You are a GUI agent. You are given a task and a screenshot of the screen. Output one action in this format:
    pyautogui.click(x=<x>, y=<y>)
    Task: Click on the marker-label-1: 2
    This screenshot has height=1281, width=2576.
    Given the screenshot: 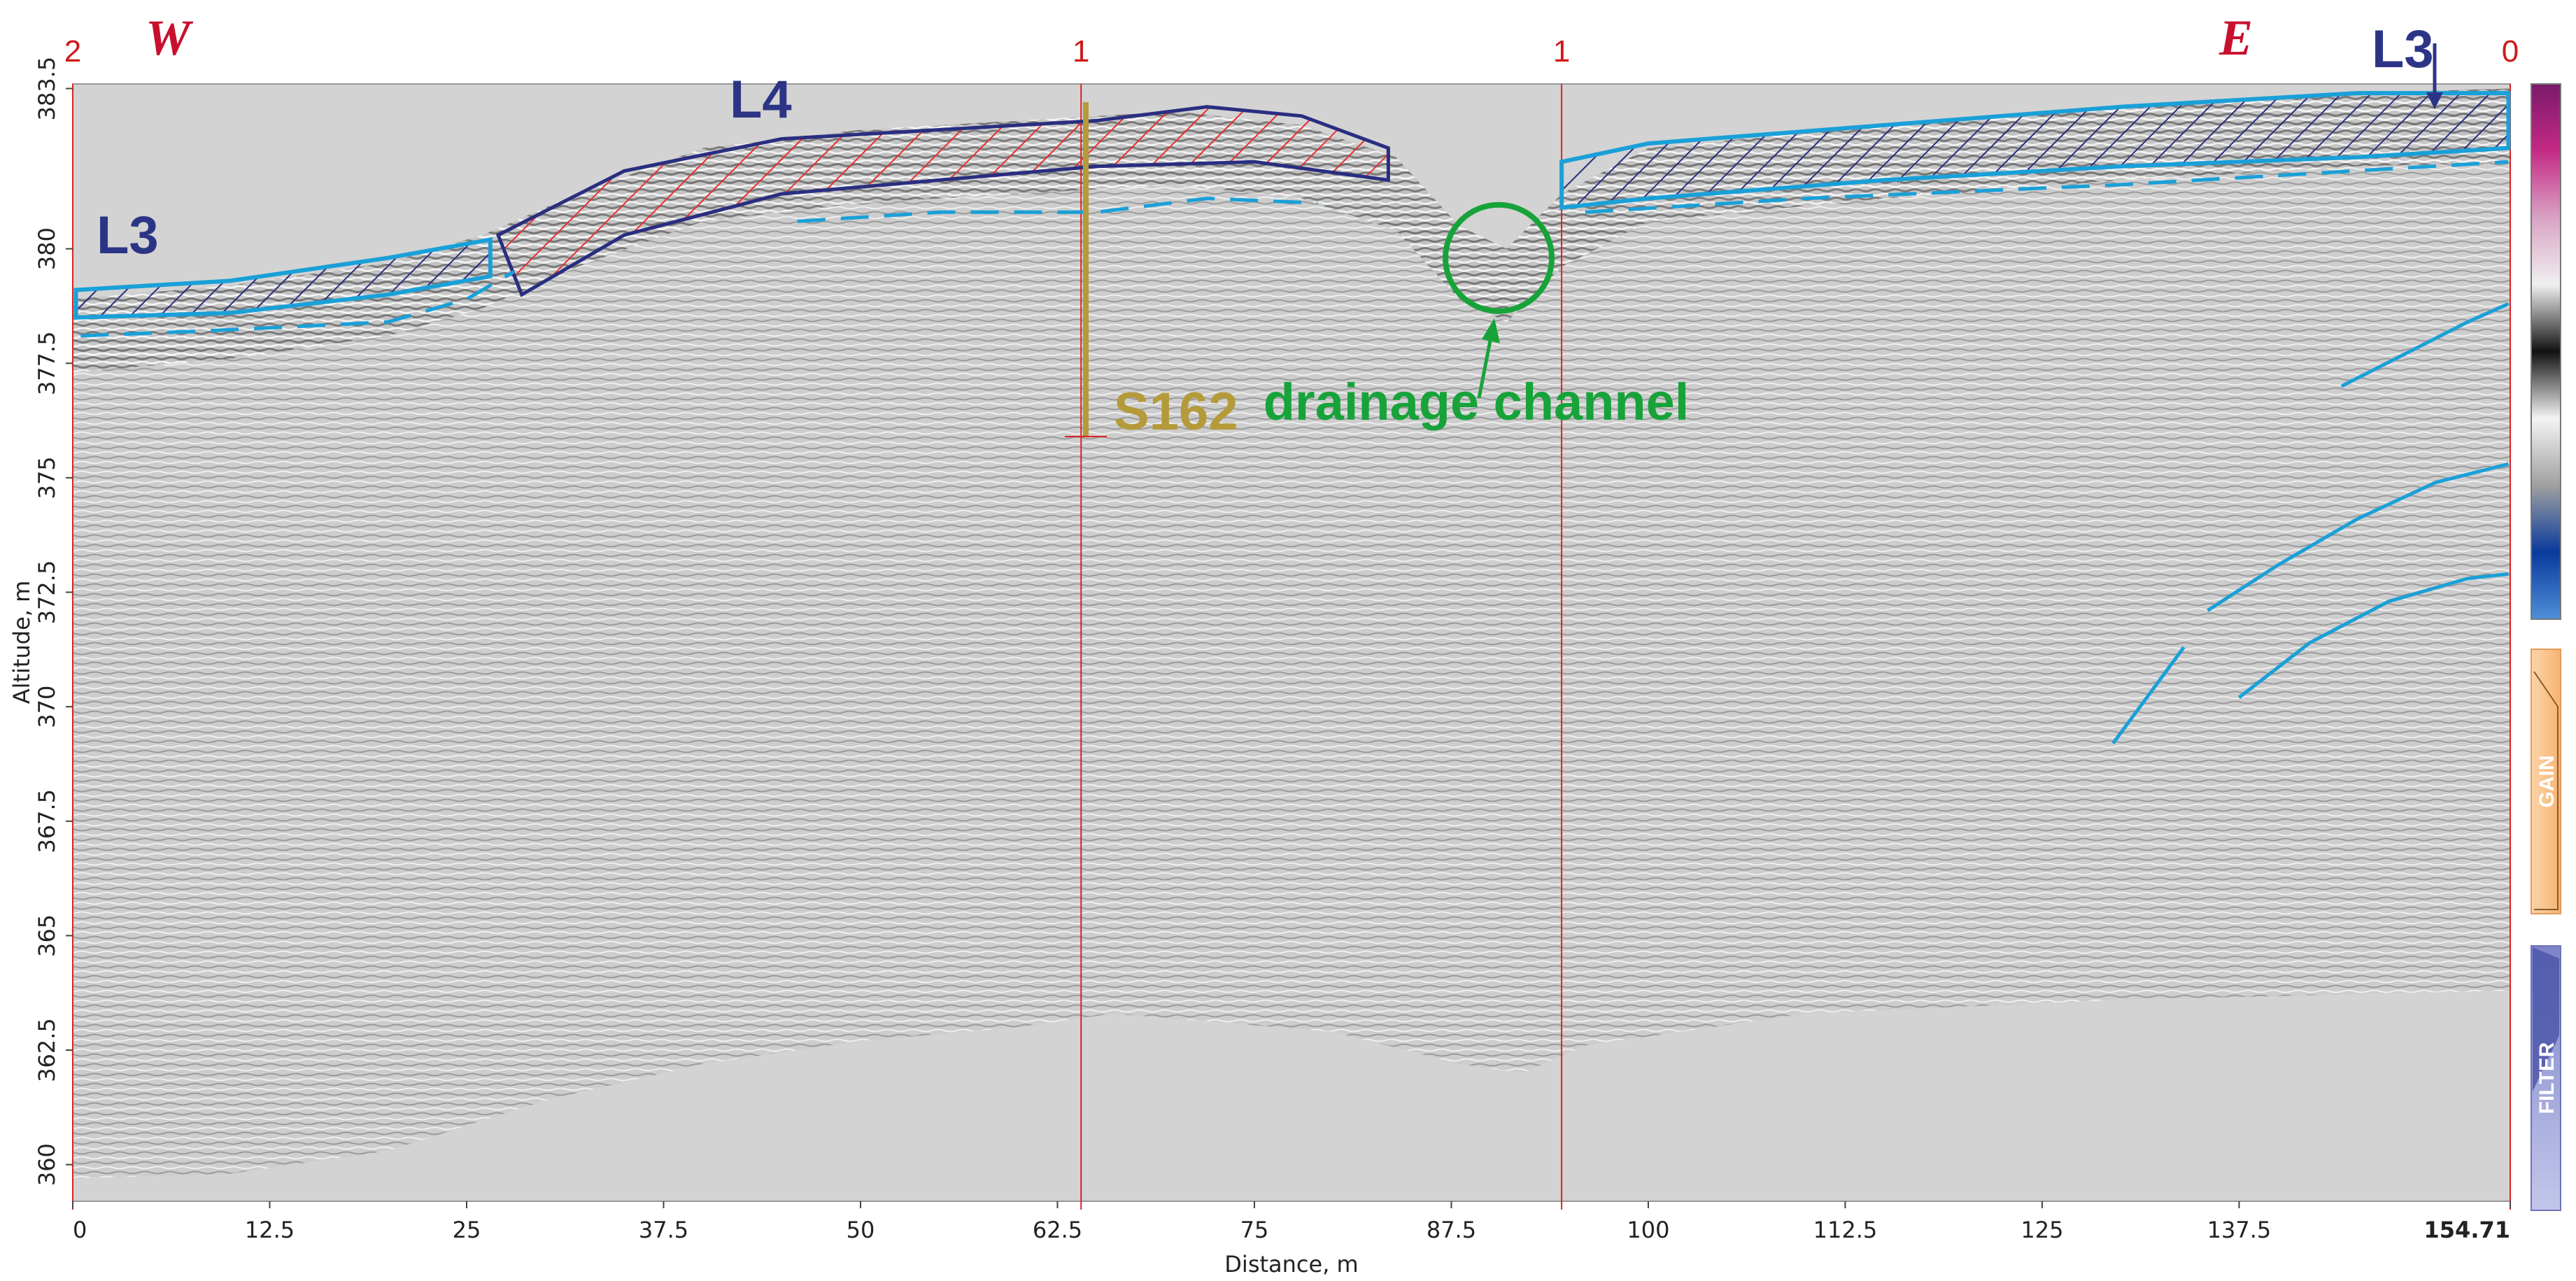 What is the action you would take?
    pyautogui.click(x=72, y=51)
    